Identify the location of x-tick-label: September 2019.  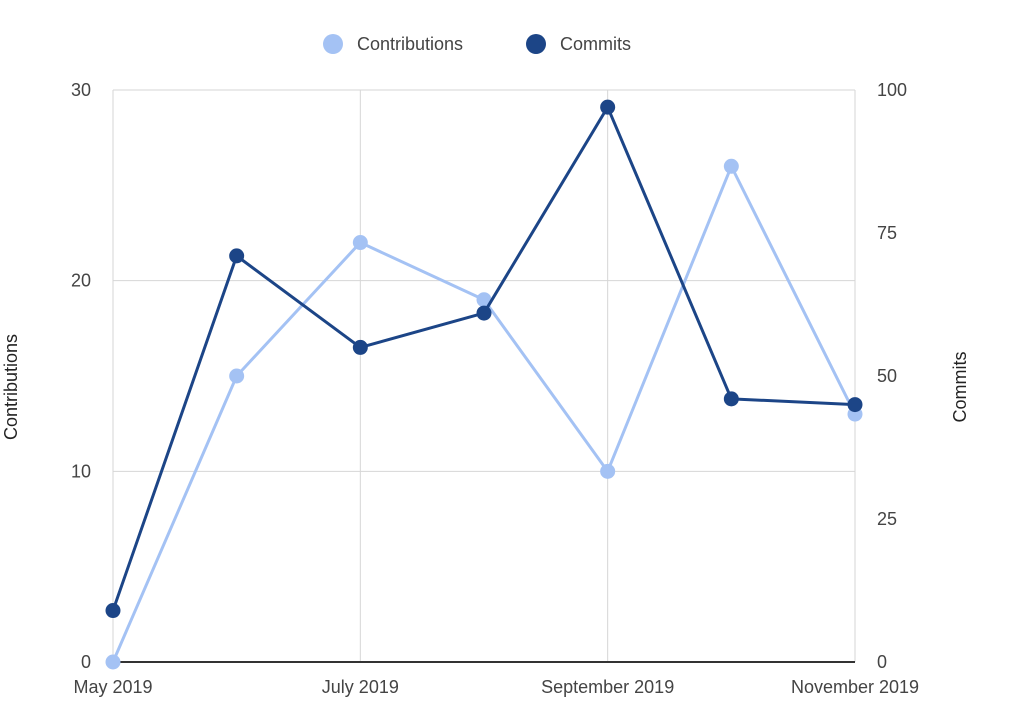
(607, 687).